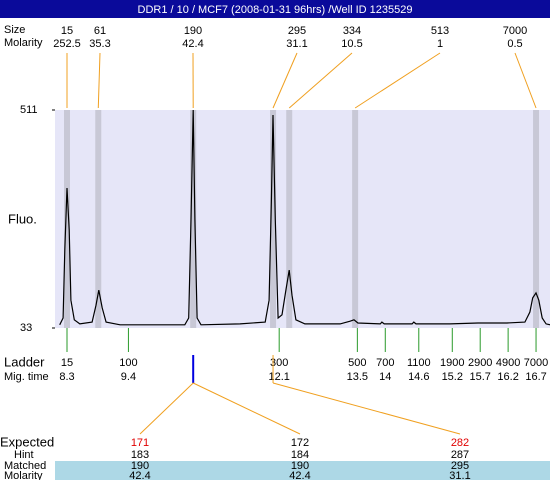 Image resolution: width=550 pixels, height=480 pixels. What do you see at coordinates (419, 363) in the screenshot?
I see `ladder-size: 1100` at bounding box center [419, 363].